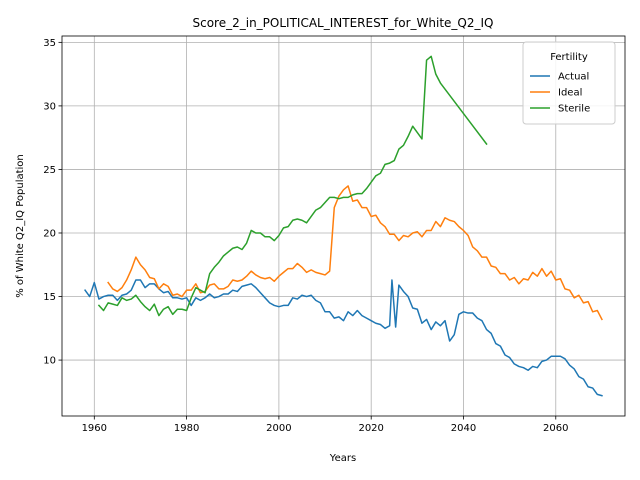 This screenshot has width=640, height=480. Describe the element at coordinates (52, 202) in the screenshot. I see `y-axis: 10 15 20 25 30 35` at that location.